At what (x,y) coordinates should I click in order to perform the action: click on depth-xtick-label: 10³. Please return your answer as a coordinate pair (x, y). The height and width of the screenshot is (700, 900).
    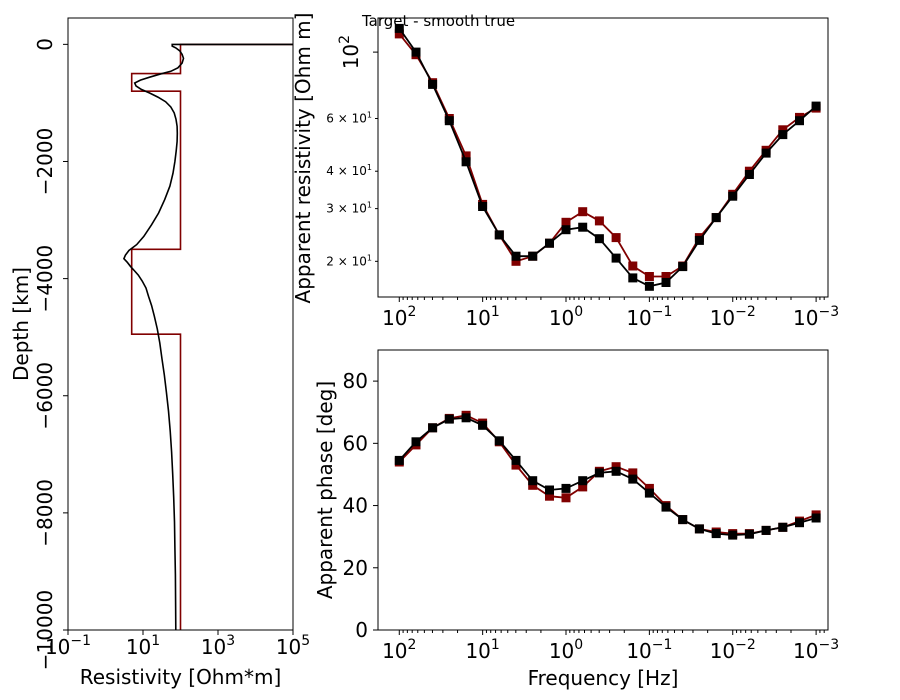
    Looking at the image, I should click on (218, 646).